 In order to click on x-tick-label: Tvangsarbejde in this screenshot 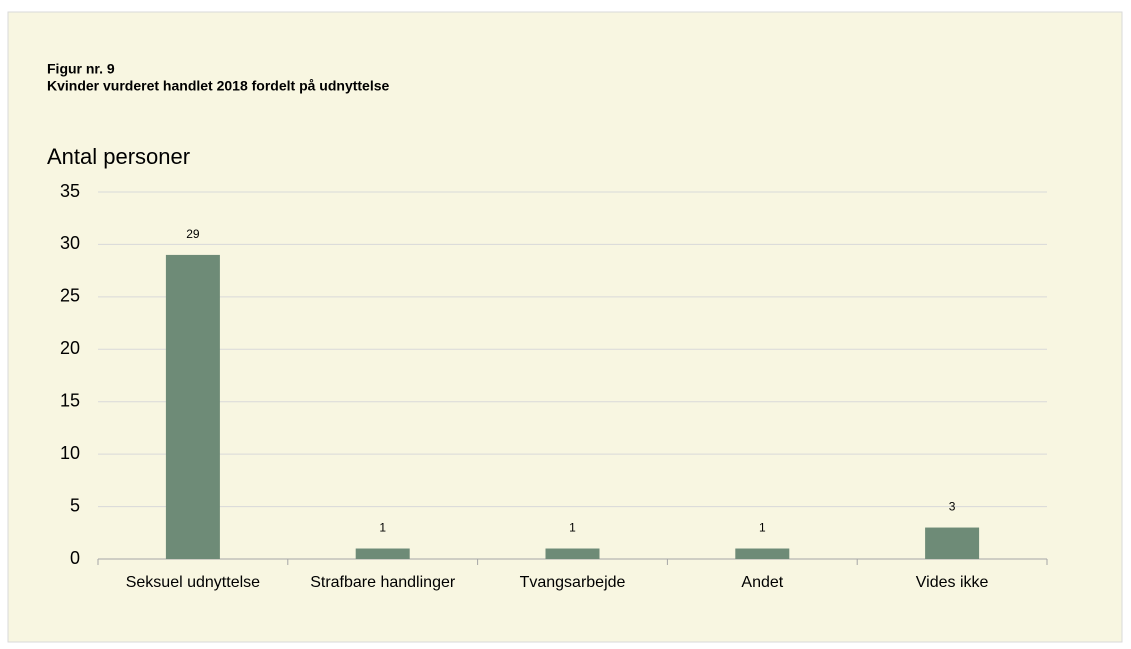, I will do `click(573, 582)`.